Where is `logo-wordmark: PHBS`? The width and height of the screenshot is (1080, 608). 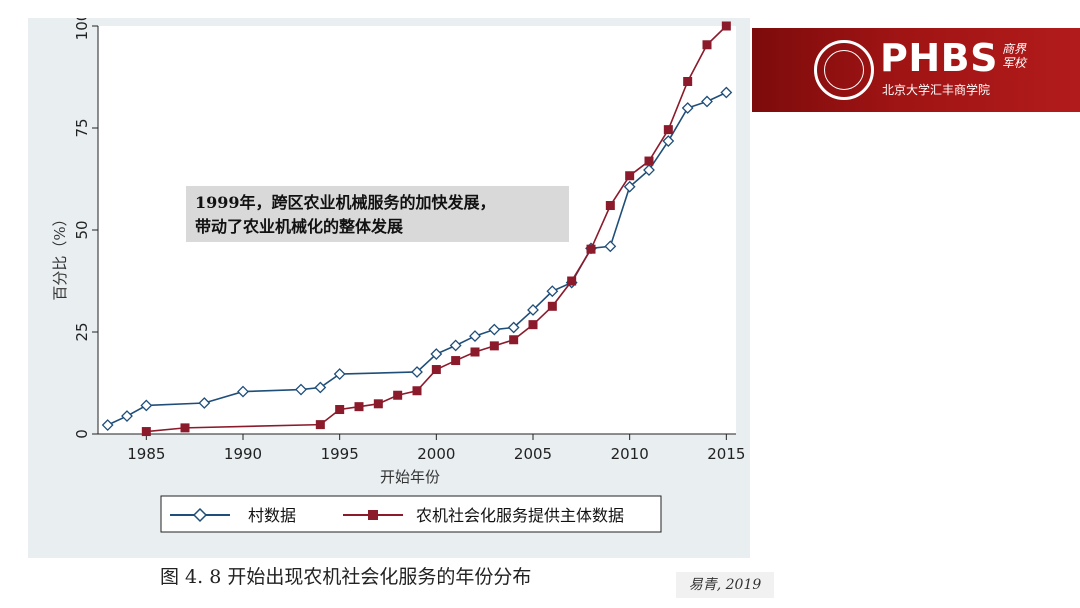
logo-wordmark: PHBS is located at coordinates (939, 58).